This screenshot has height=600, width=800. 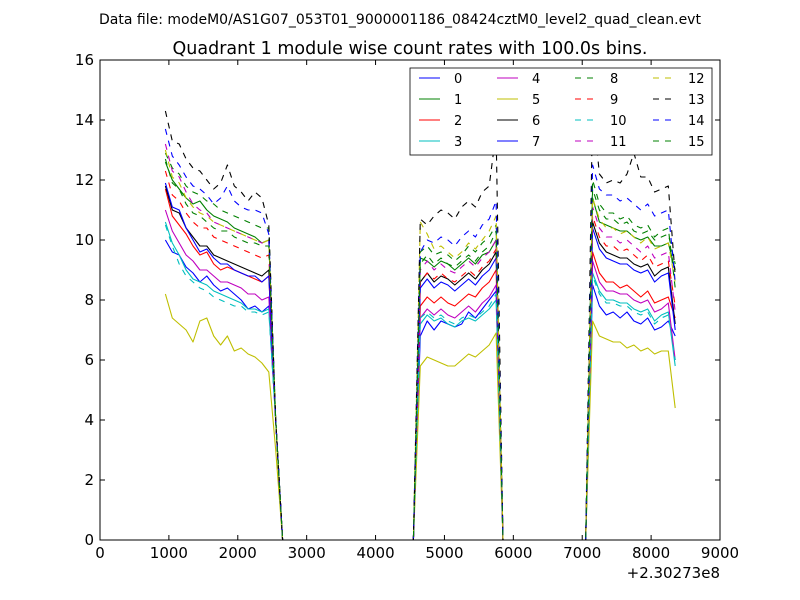 What do you see at coordinates (89, 360) in the screenshot?
I see `y-tick-label: 6` at bounding box center [89, 360].